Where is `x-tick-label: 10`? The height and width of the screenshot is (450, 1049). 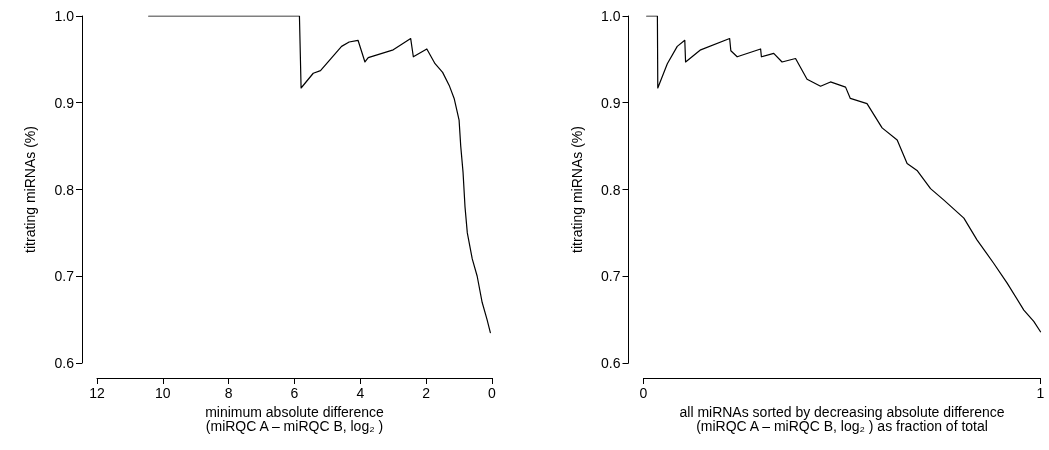
x-tick-label: 10 is located at coordinates (163, 393).